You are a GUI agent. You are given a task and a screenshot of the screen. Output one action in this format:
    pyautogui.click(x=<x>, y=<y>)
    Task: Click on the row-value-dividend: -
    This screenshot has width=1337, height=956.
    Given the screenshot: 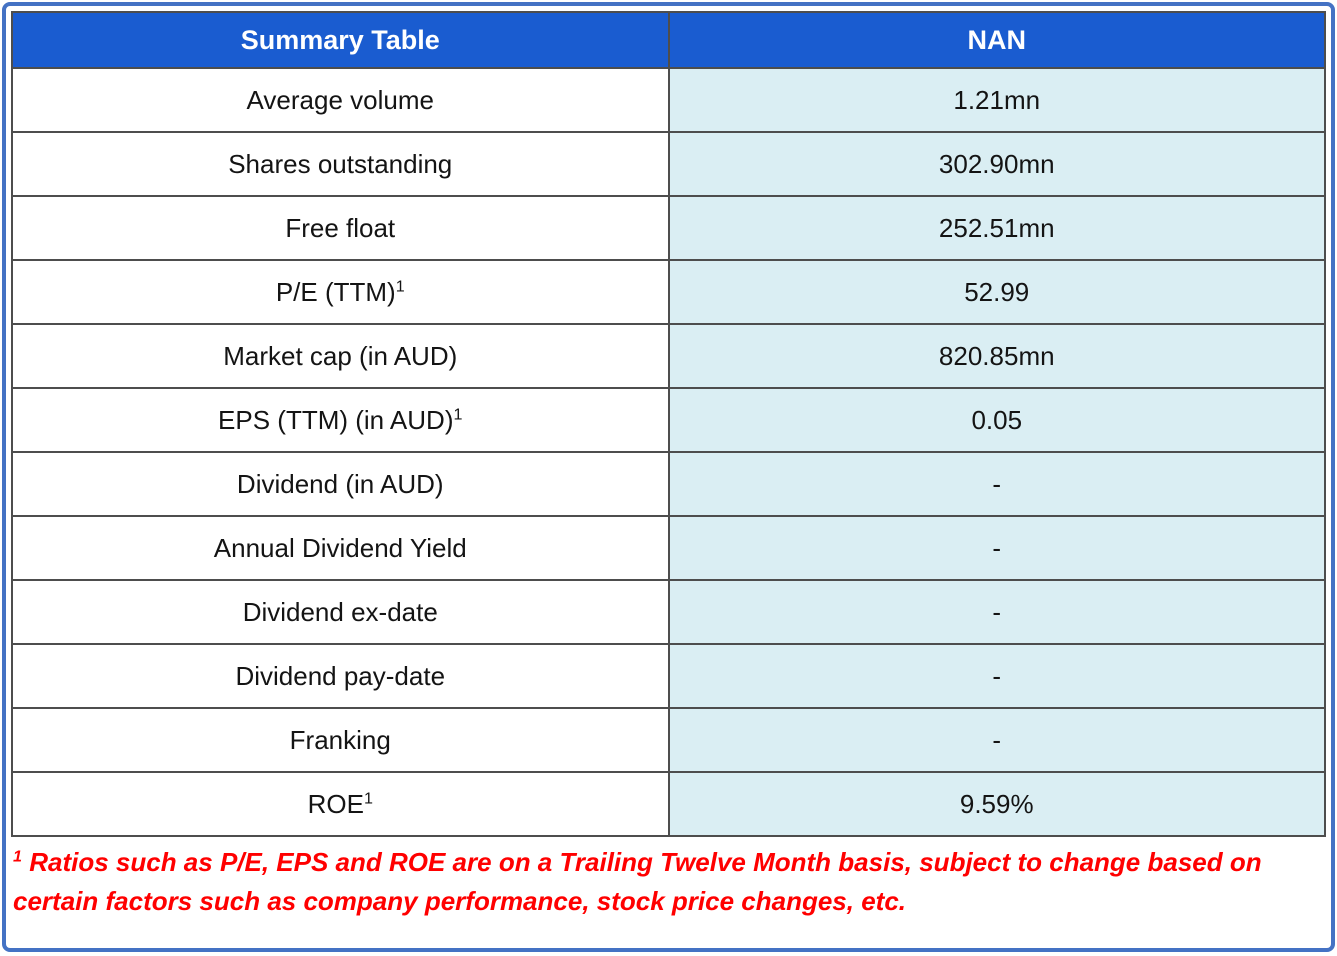 What is the action you would take?
    pyautogui.click(x=996, y=484)
    